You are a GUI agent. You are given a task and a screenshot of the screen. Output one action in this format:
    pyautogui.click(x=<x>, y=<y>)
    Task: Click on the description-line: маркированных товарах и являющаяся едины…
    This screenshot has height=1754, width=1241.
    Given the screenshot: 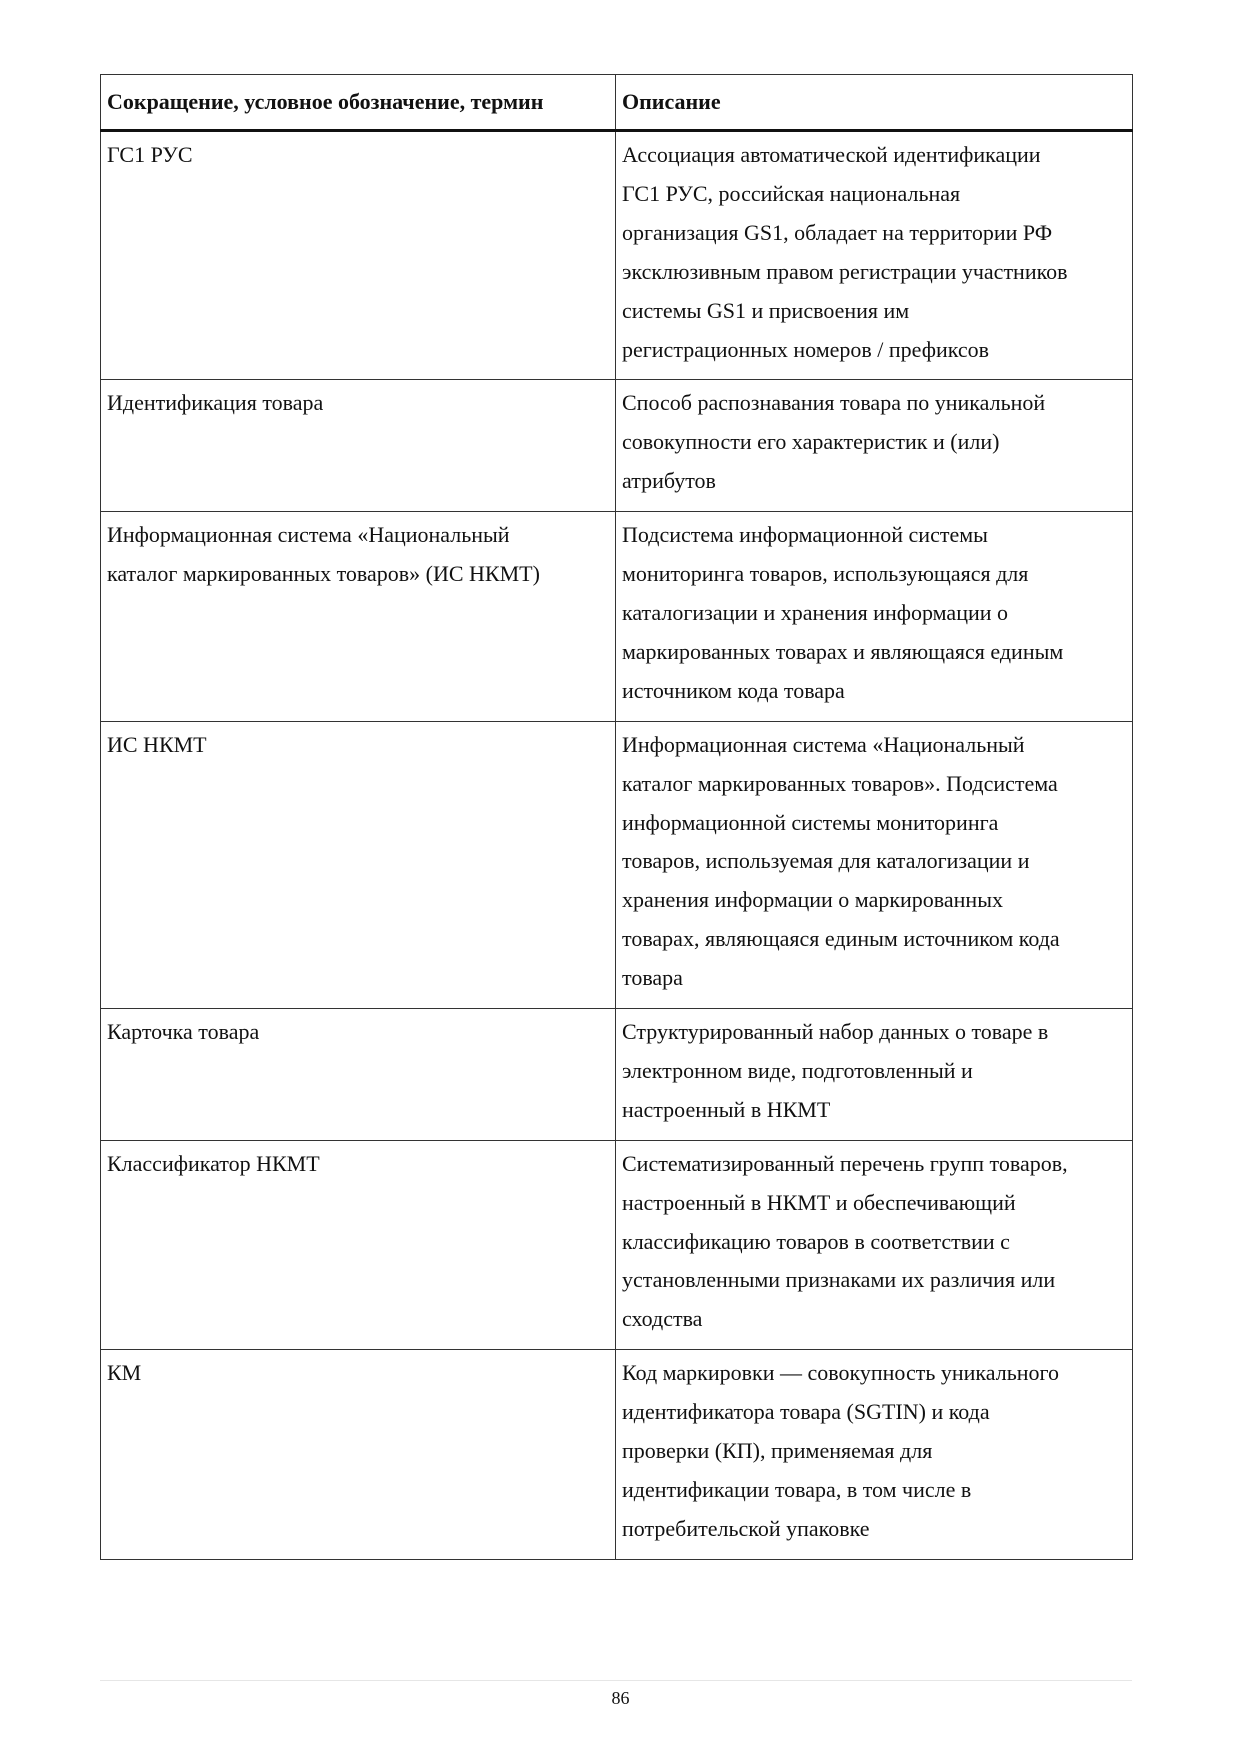 What is the action you would take?
    pyautogui.click(x=843, y=651)
    